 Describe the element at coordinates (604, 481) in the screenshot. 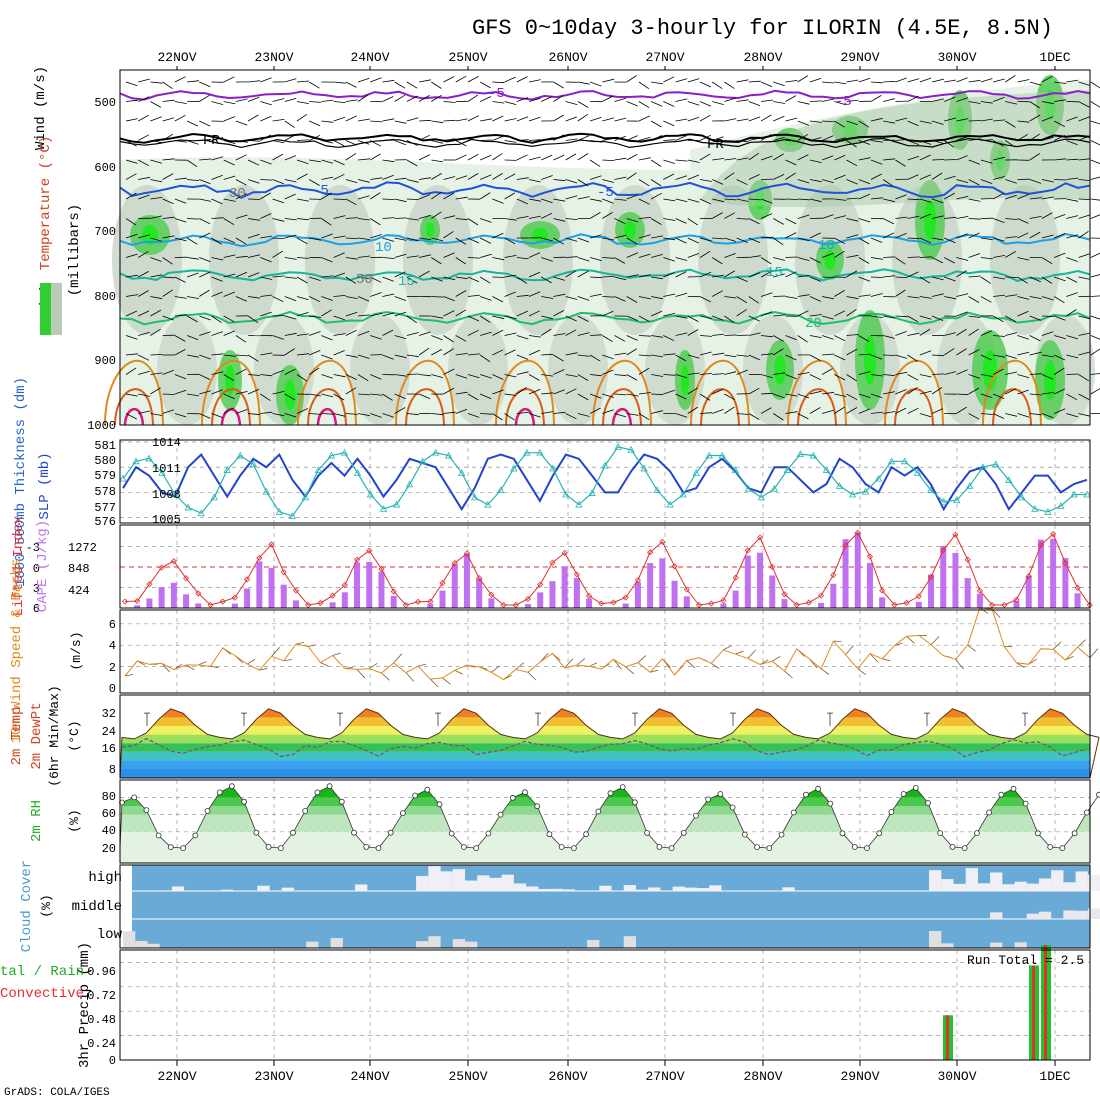

I see `thickness-line` at that location.